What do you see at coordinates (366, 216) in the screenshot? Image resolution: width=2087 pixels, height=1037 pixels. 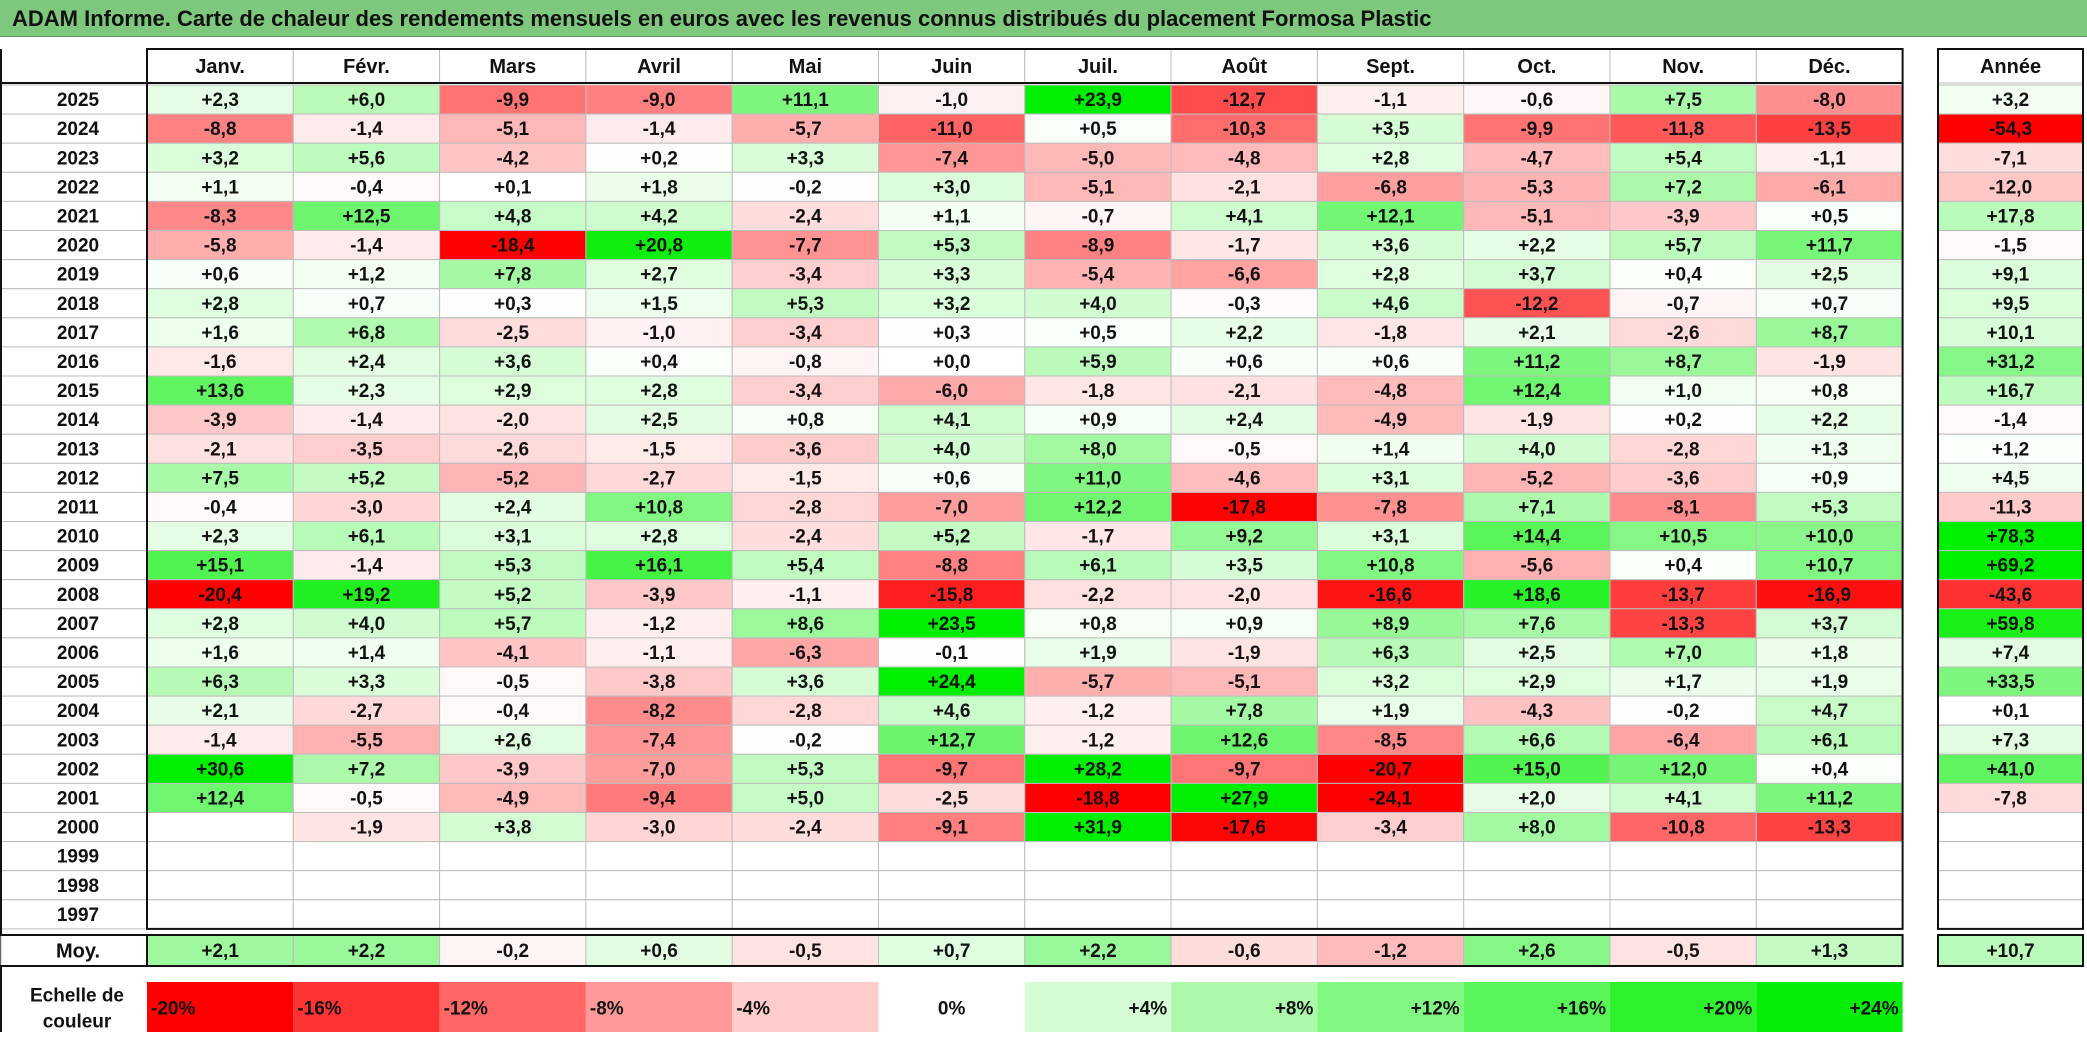 I see `heatmap-value: +12,5` at bounding box center [366, 216].